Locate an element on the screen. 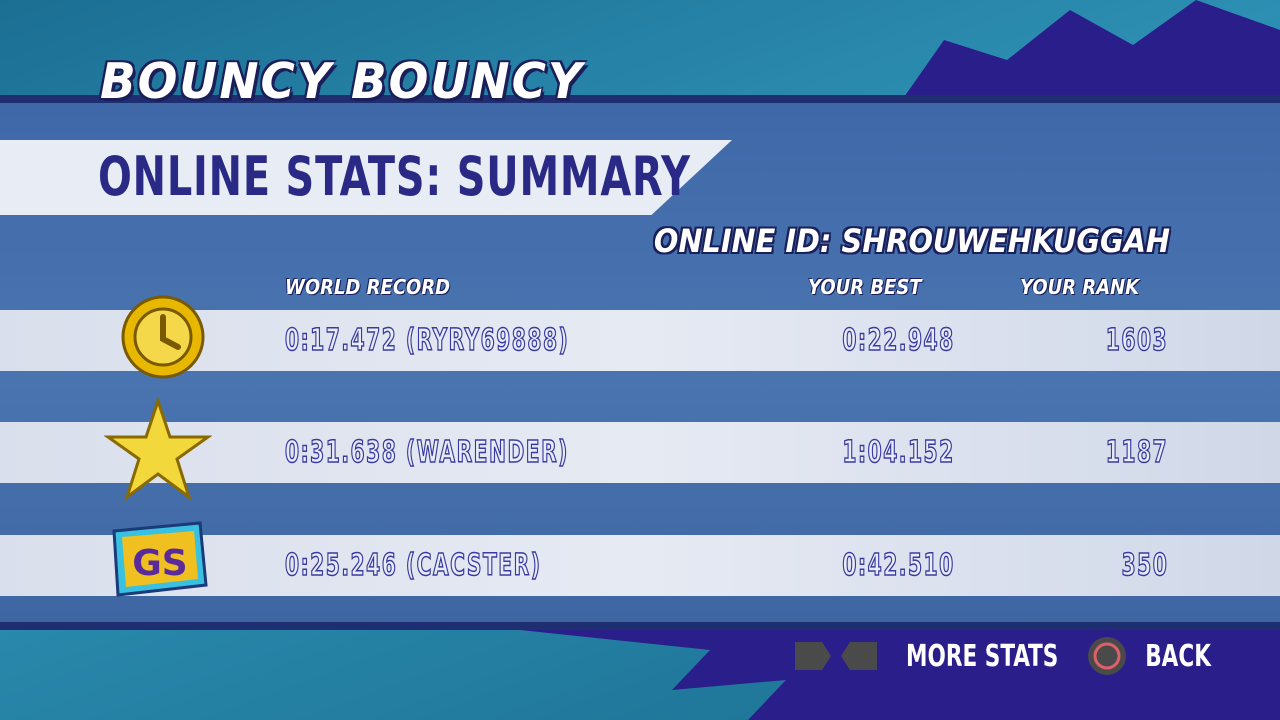 This screenshot has height=720, width=1280. world-record: 0:25.246 (CACSTER) is located at coordinates (413, 565).